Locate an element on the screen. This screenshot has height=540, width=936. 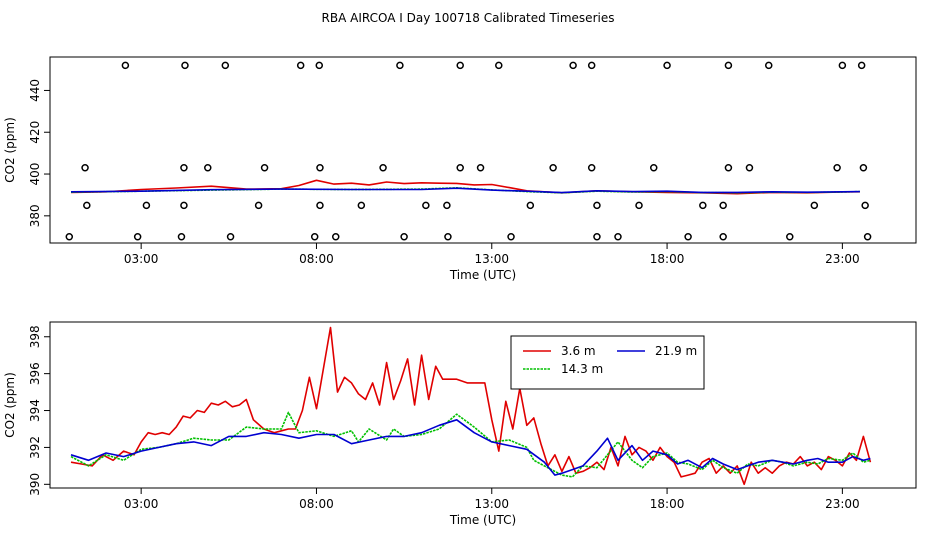
legend-box is located at coordinates (607, 362).